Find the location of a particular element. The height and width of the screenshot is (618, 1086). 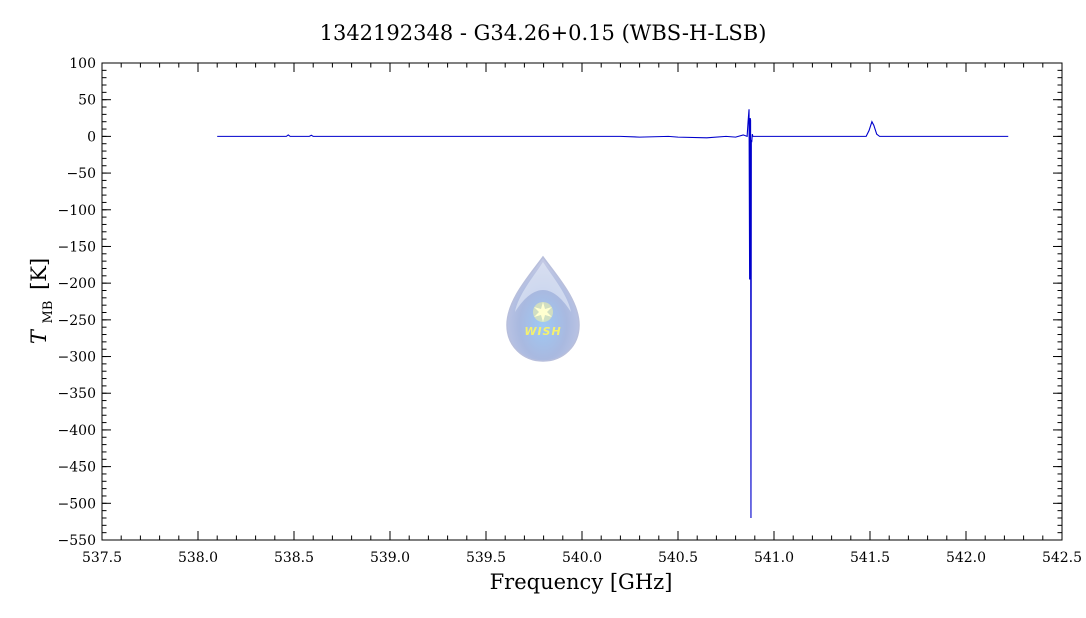

x-tick-label: 537.5 is located at coordinates (102, 558).